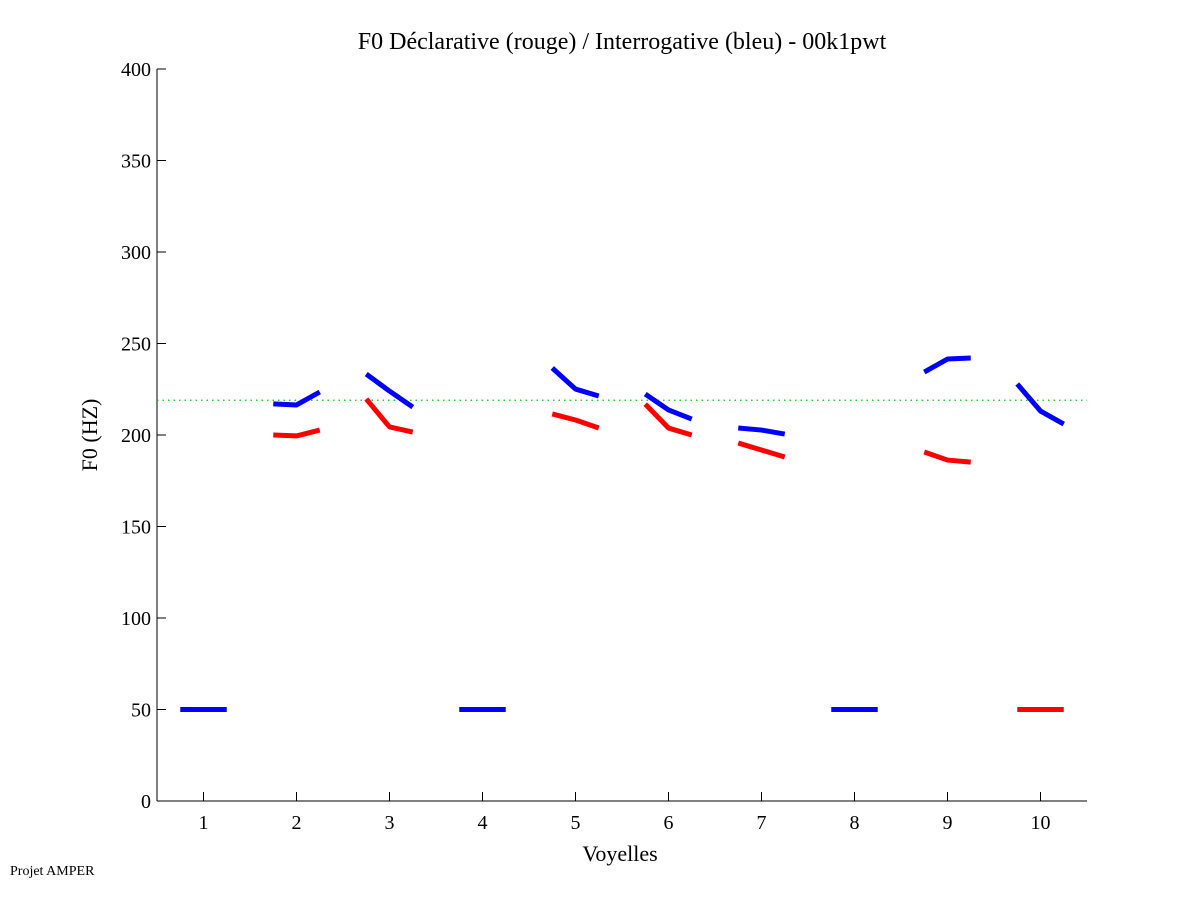 Image resolution: width=1201 pixels, height=901 pixels. What do you see at coordinates (1041, 823) in the screenshot?
I see `x-tick-label: 10` at bounding box center [1041, 823].